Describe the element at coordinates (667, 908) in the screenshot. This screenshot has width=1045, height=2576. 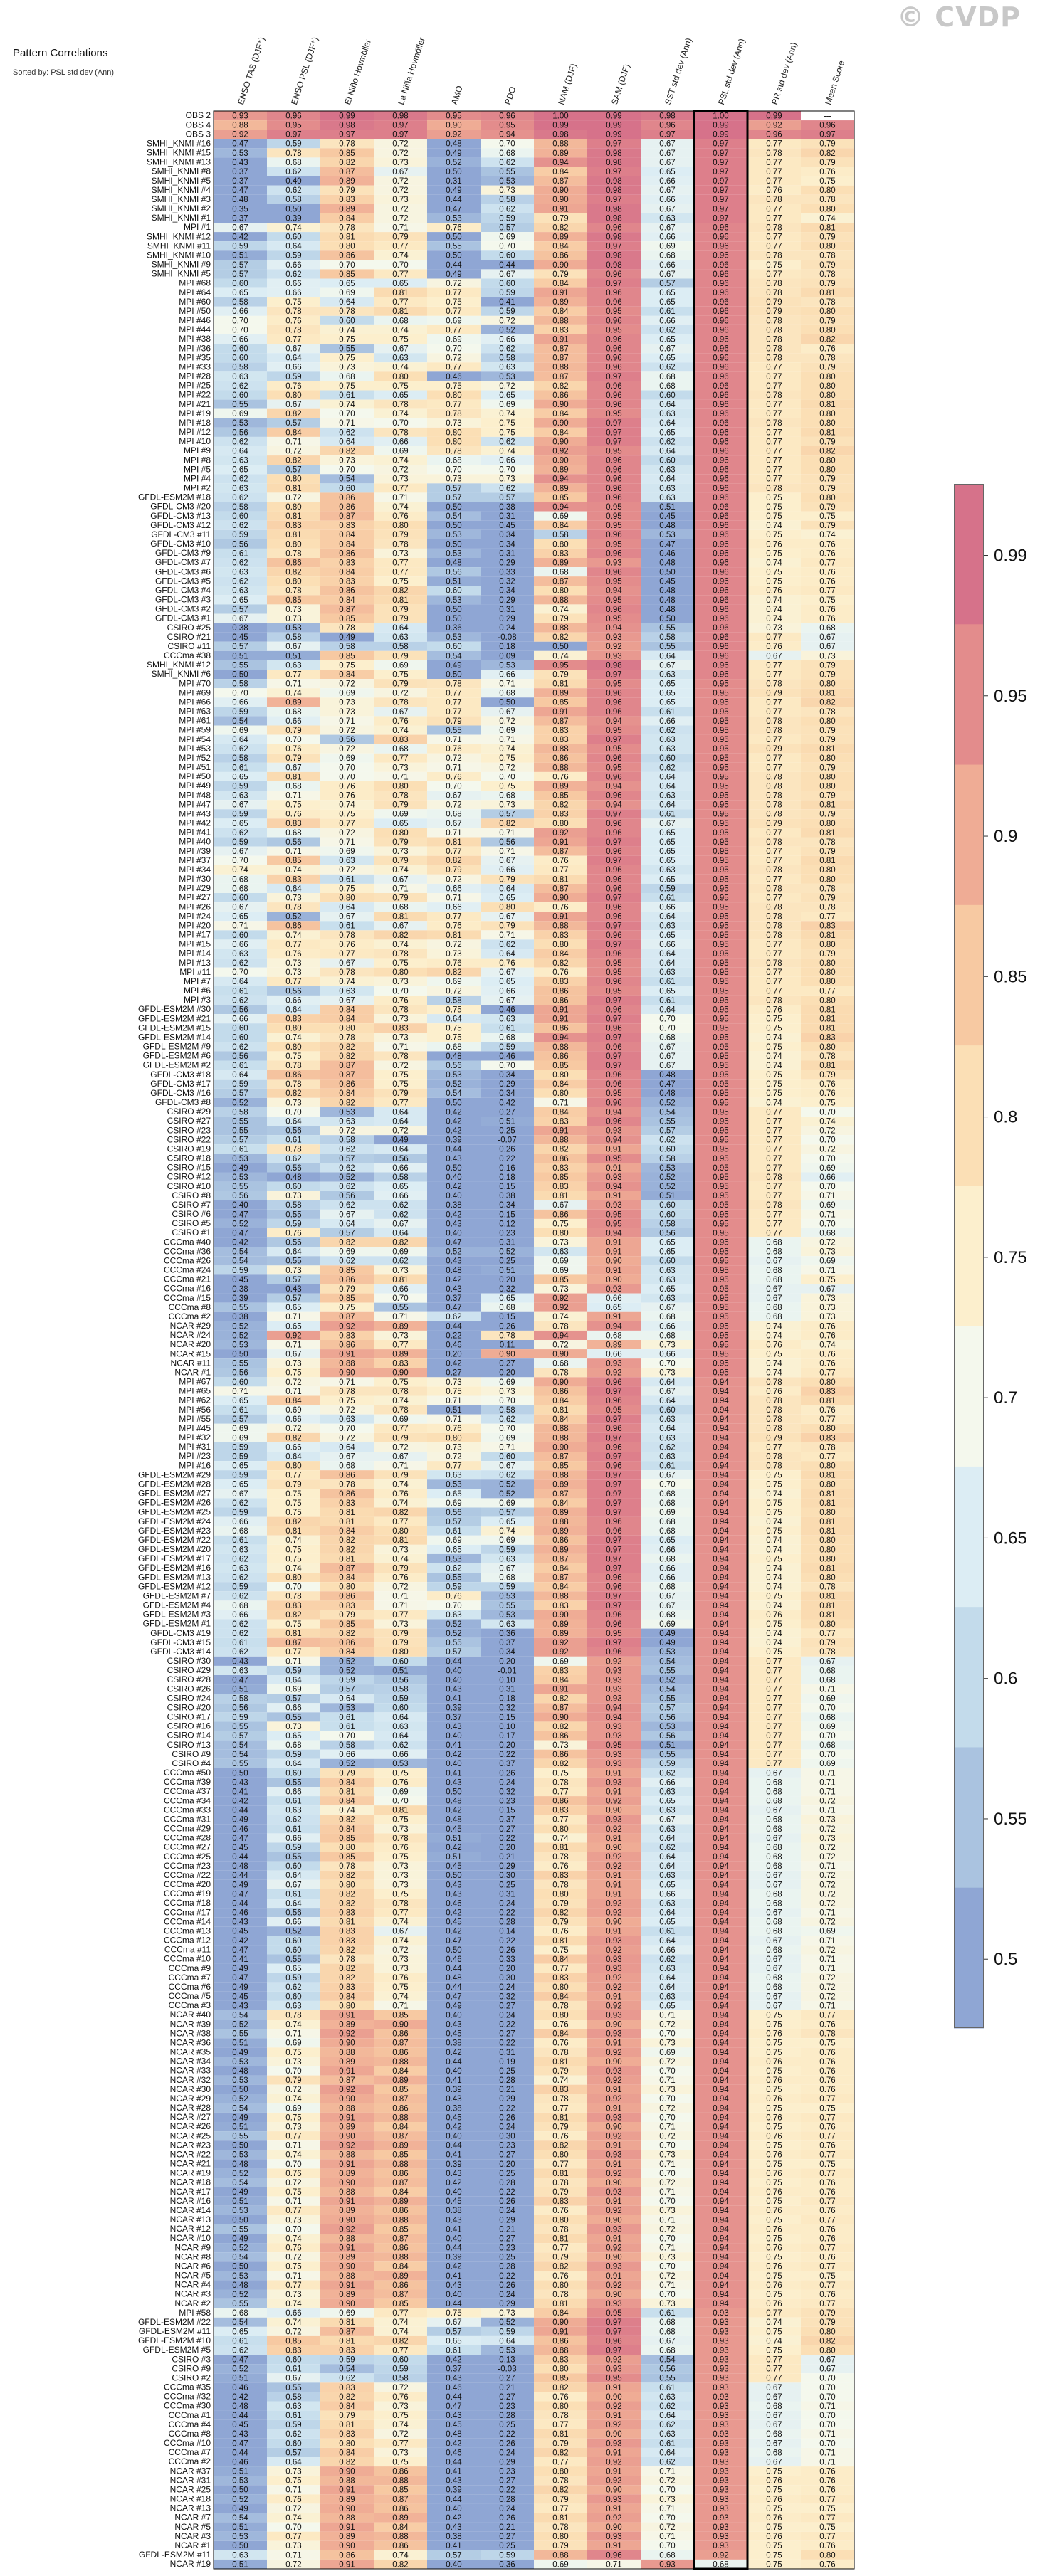
I see `cell-value: 0.66` at that location.